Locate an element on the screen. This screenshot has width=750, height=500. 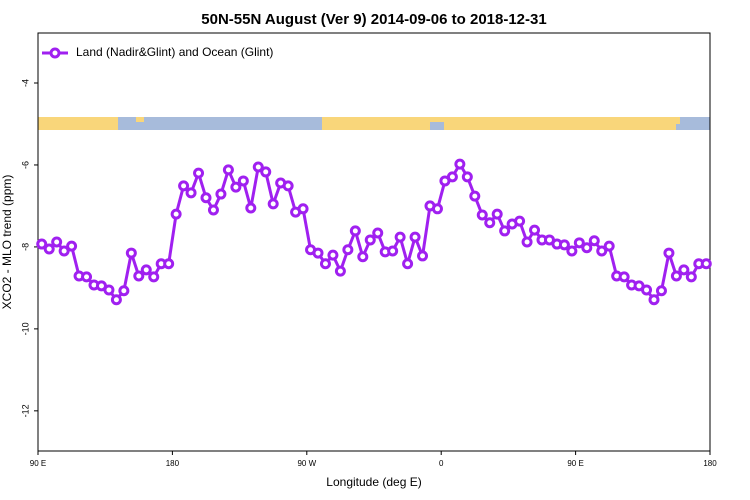
land-ocean-strip is located at coordinates (374, 123).